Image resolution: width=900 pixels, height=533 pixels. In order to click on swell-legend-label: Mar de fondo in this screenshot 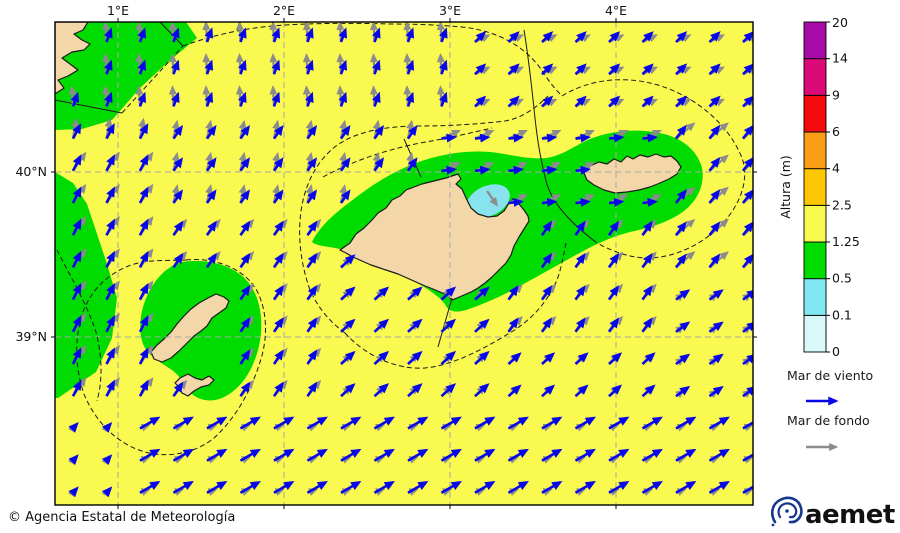, I will do `click(828, 420)`.